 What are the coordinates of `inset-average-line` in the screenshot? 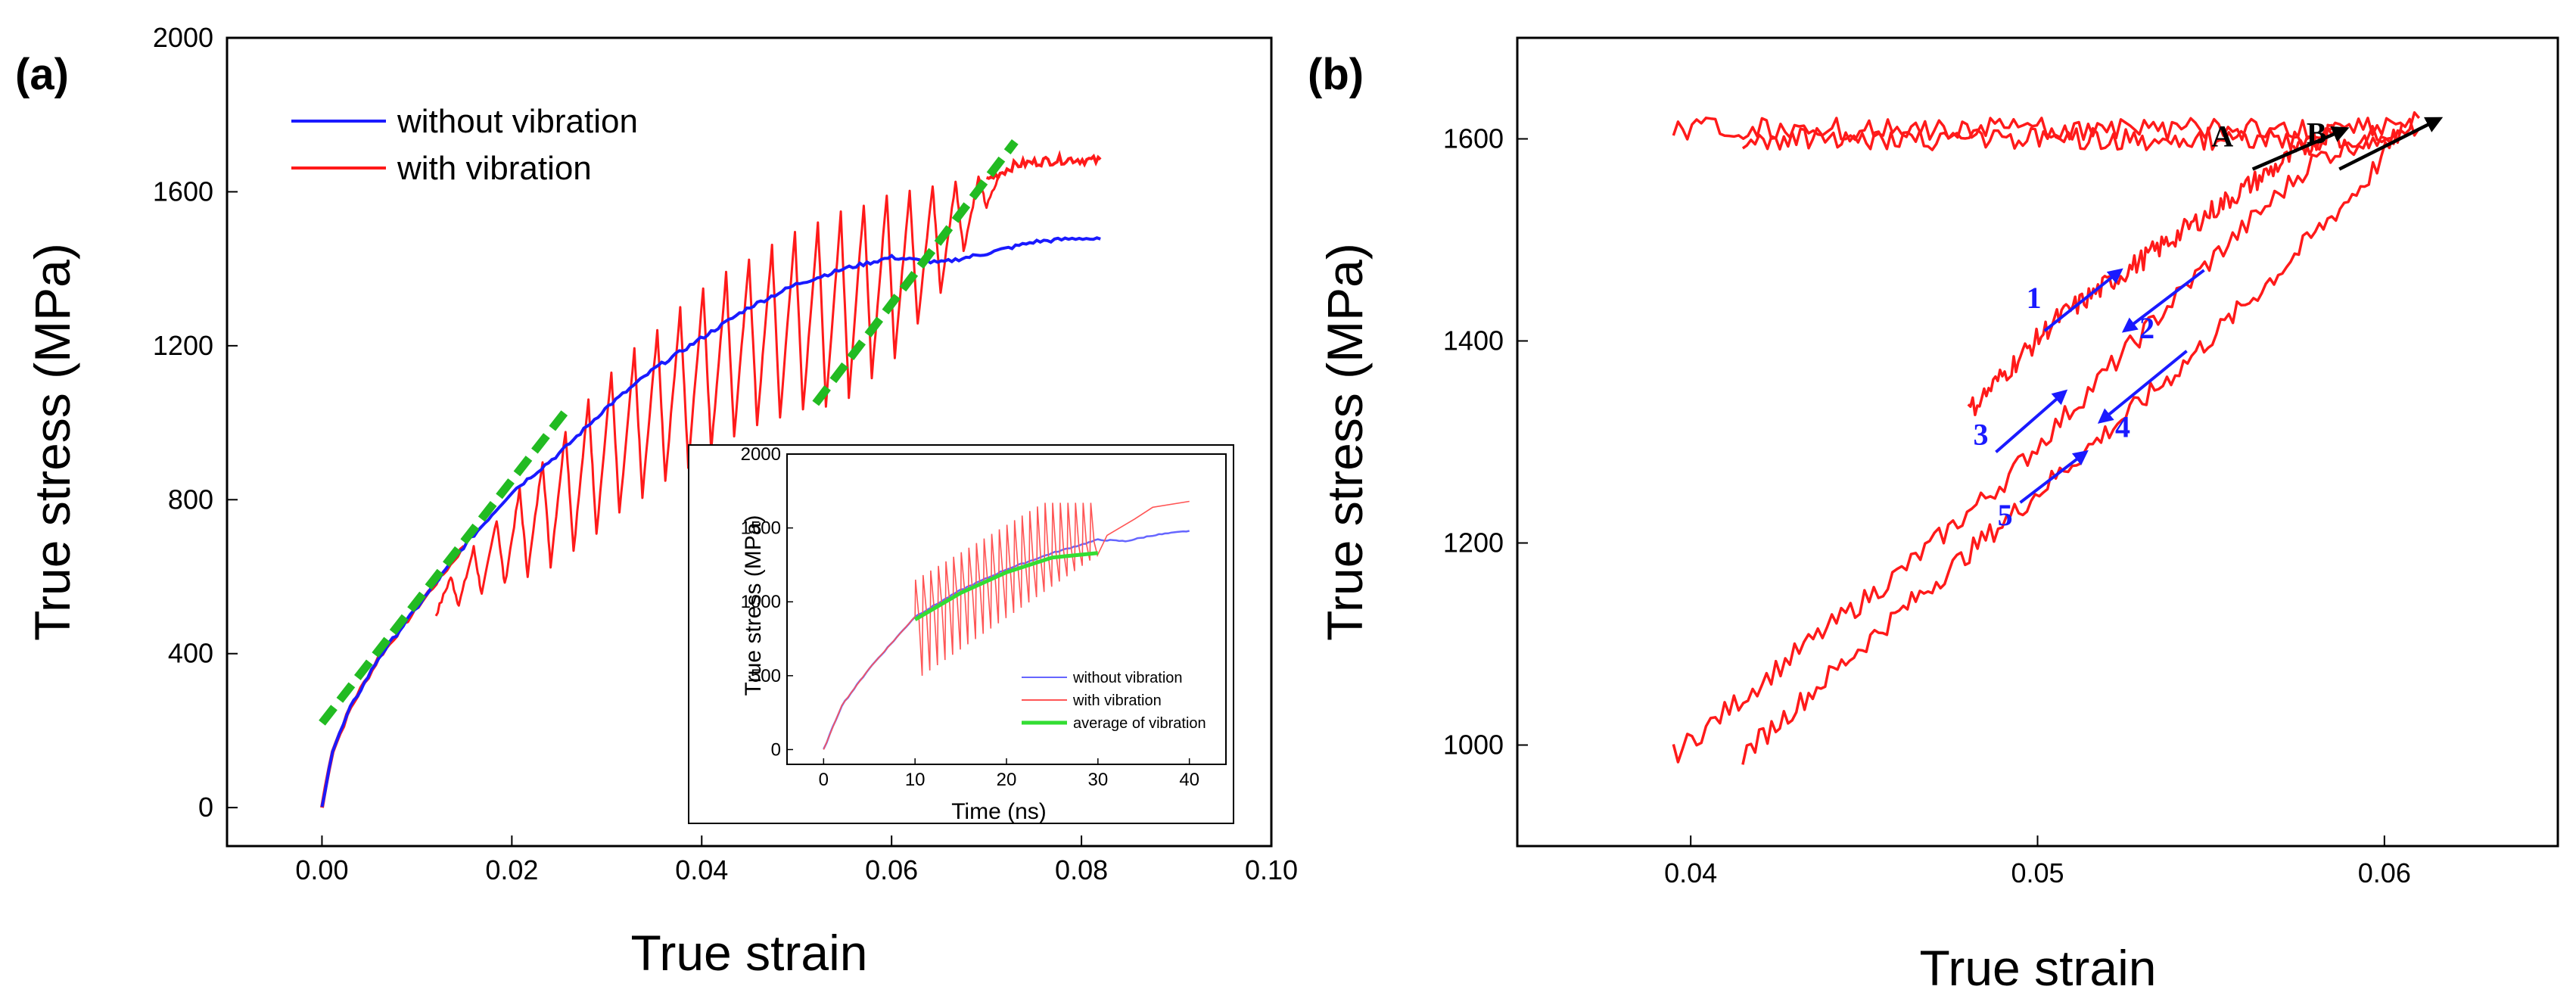 It's located at (1006, 586).